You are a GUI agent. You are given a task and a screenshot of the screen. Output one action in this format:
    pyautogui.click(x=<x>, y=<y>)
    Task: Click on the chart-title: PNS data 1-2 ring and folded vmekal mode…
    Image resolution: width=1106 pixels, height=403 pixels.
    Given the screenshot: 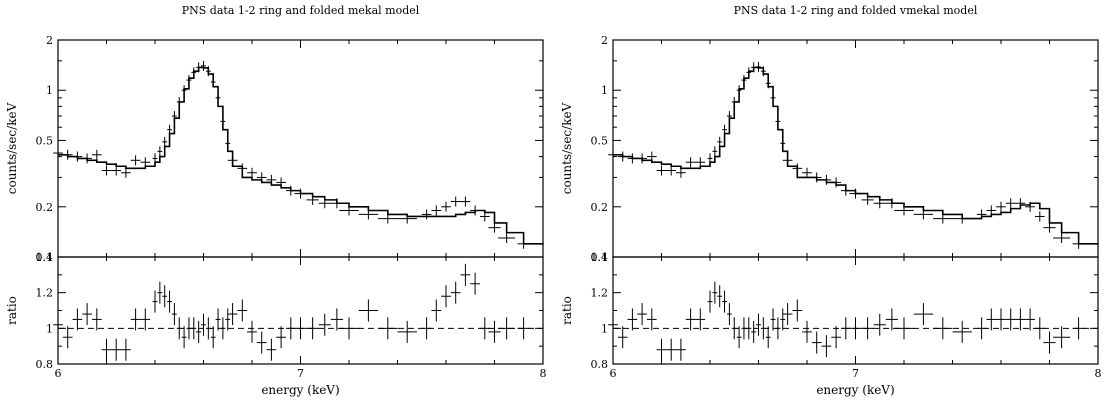 What is the action you would take?
    pyautogui.click(x=856, y=10)
    